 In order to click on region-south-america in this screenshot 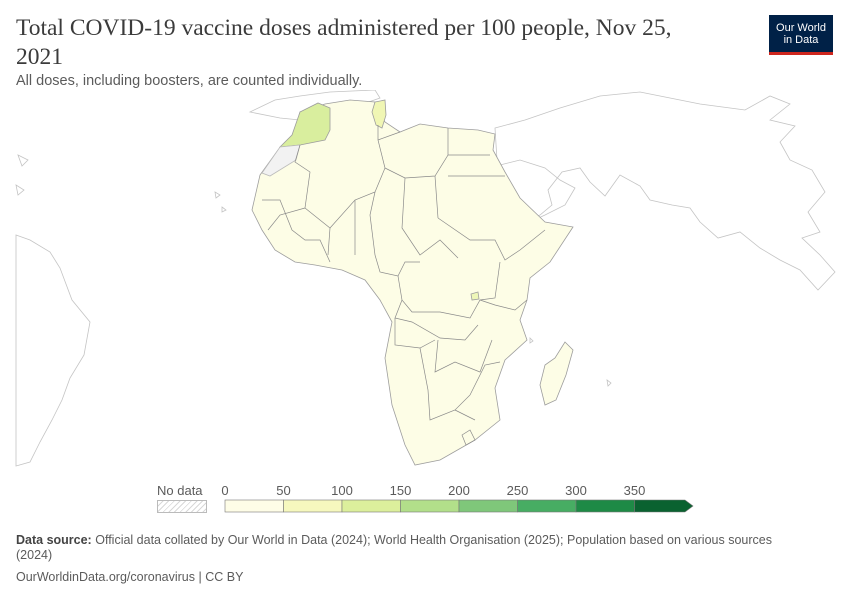, I will do `click(53, 350)`.